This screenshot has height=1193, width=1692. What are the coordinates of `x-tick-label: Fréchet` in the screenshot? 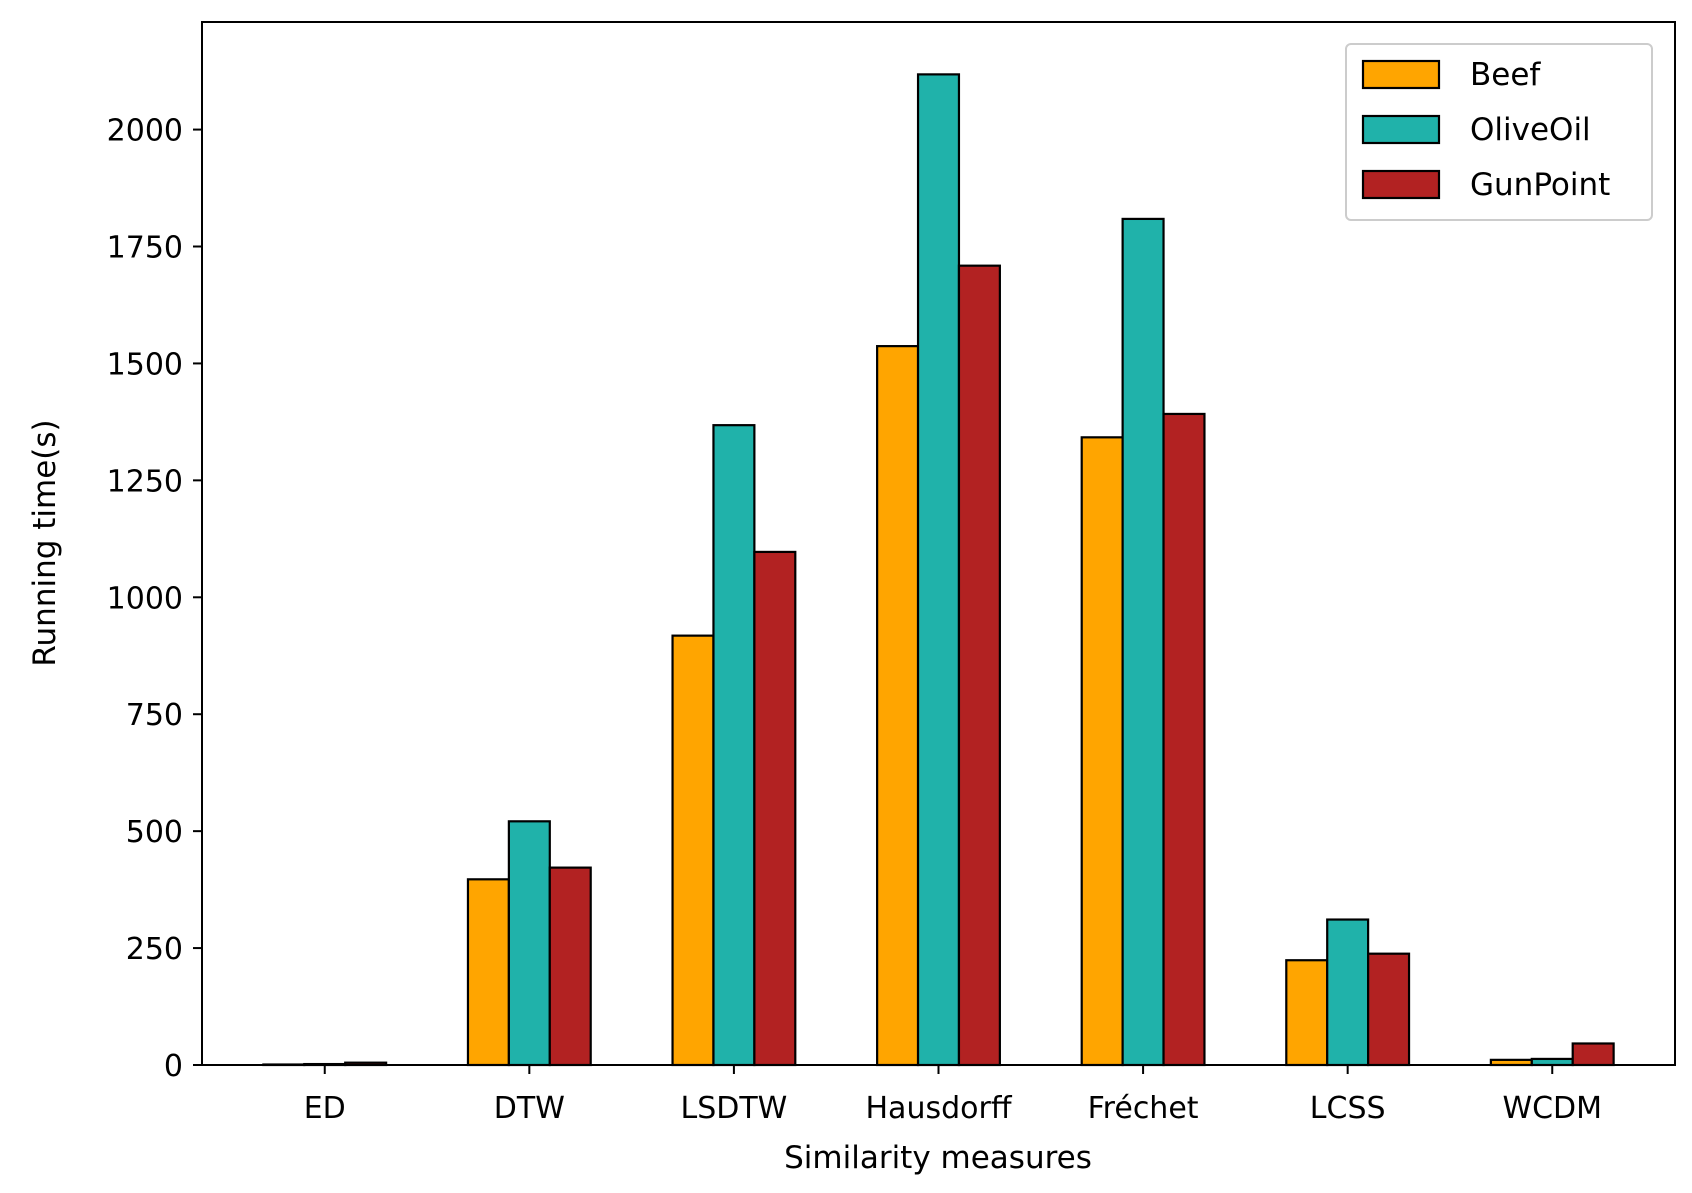 It's located at (1143, 1108).